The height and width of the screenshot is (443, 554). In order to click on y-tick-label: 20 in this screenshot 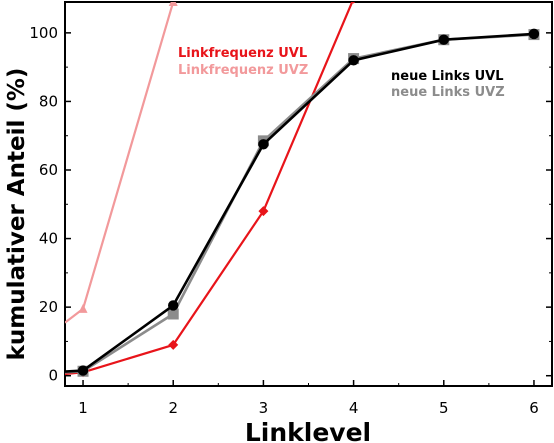, I will do `click(48, 307)`.